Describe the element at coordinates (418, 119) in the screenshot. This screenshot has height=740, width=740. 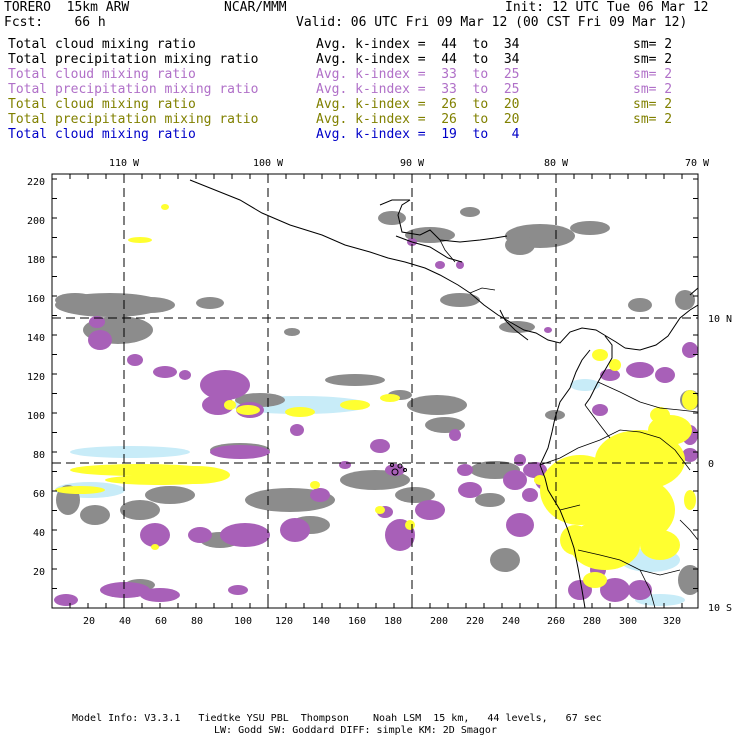
I see `legend-kindex-6: Avg. k-index = 26 to 20` at that location.